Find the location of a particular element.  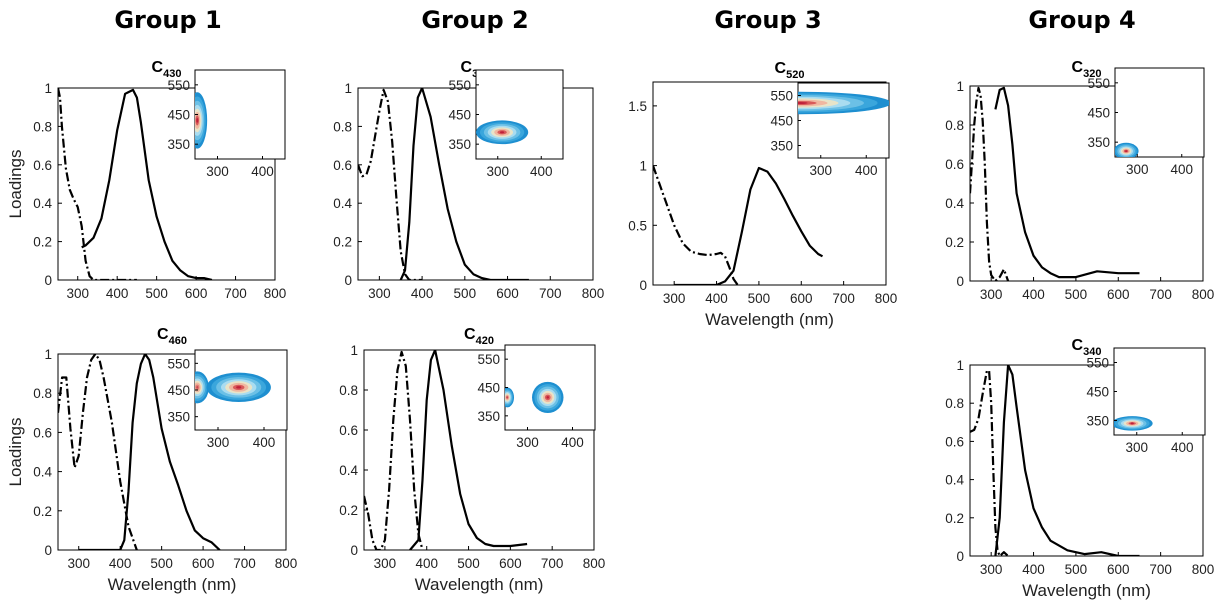

inset-frame is located at coordinates (240, 114).